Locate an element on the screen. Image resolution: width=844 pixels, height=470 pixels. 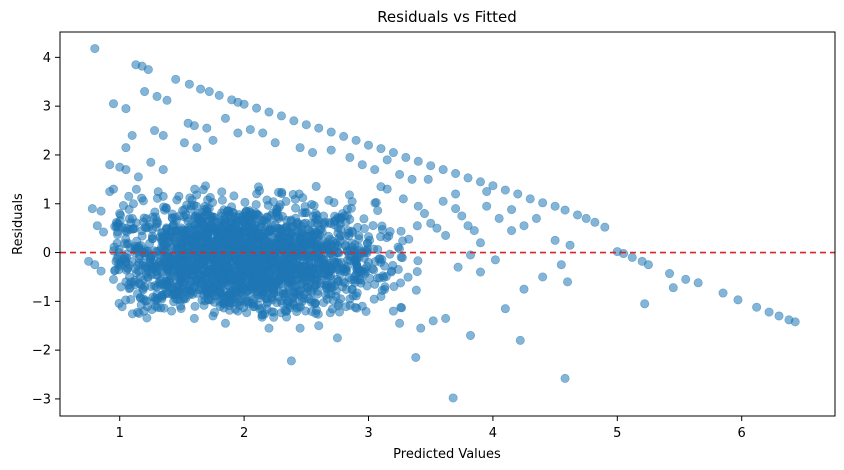
y-tick-label: −3 is located at coordinates (41, 399).